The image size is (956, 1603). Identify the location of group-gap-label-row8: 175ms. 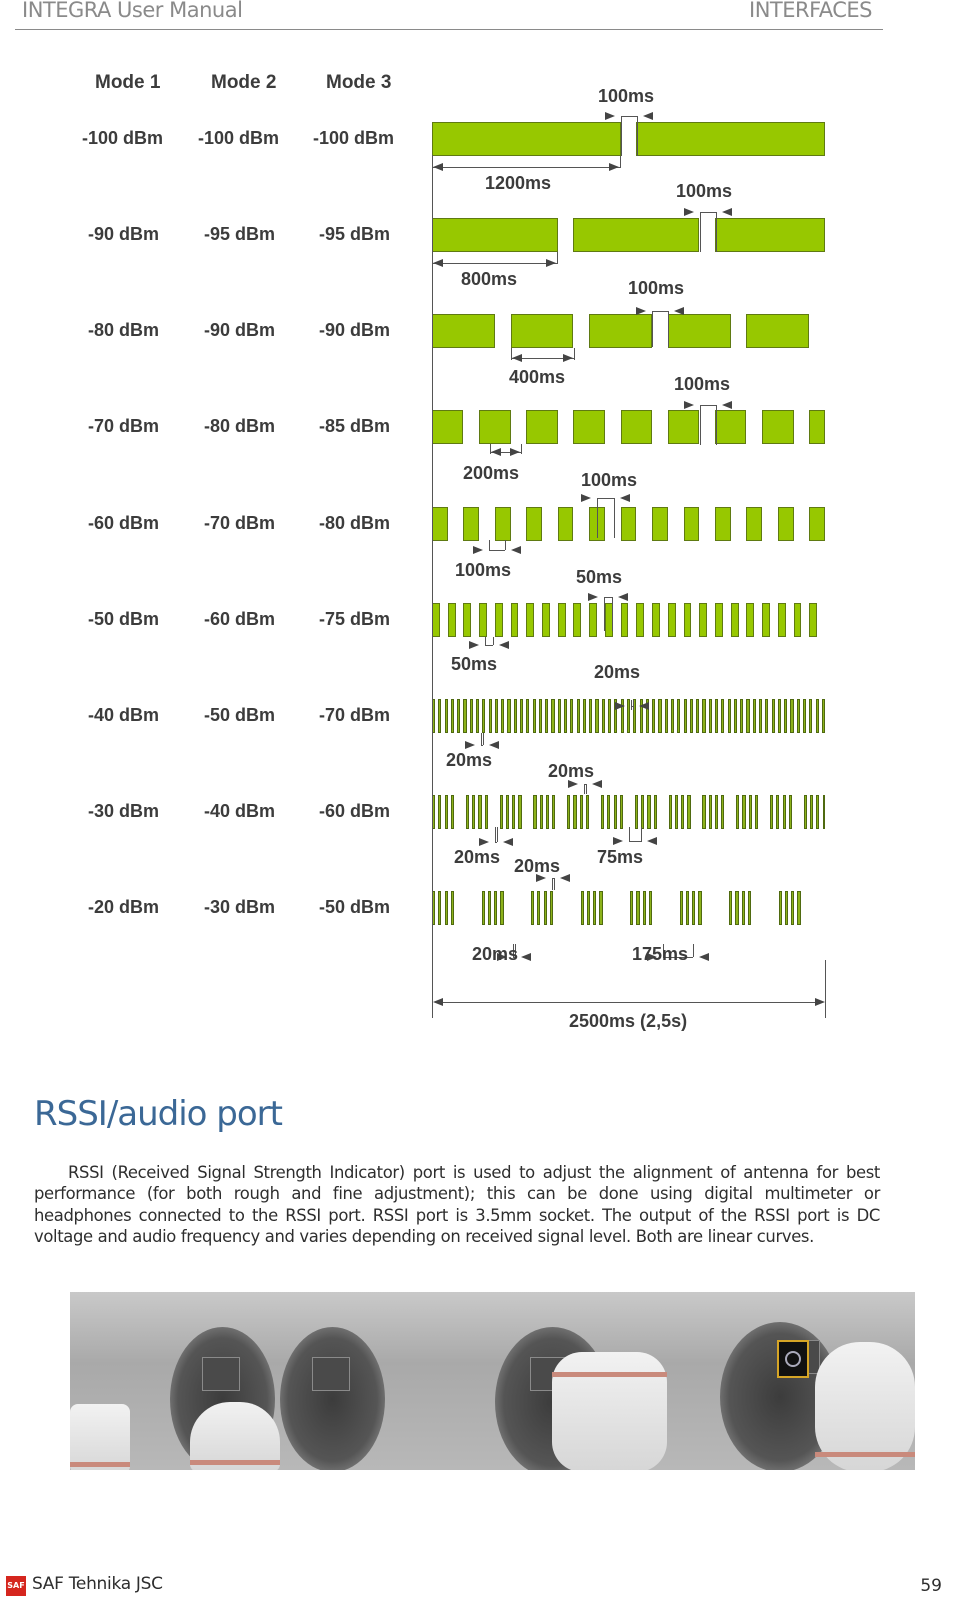
(660, 954).